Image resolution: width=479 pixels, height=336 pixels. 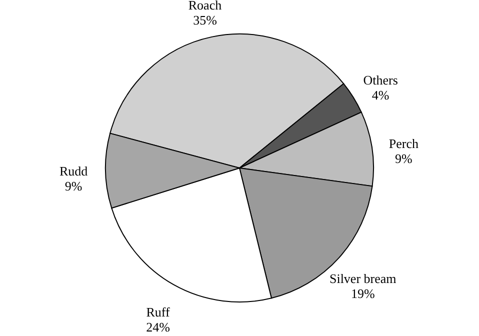 I want to click on slice-label: Perch, so click(x=404, y=143).